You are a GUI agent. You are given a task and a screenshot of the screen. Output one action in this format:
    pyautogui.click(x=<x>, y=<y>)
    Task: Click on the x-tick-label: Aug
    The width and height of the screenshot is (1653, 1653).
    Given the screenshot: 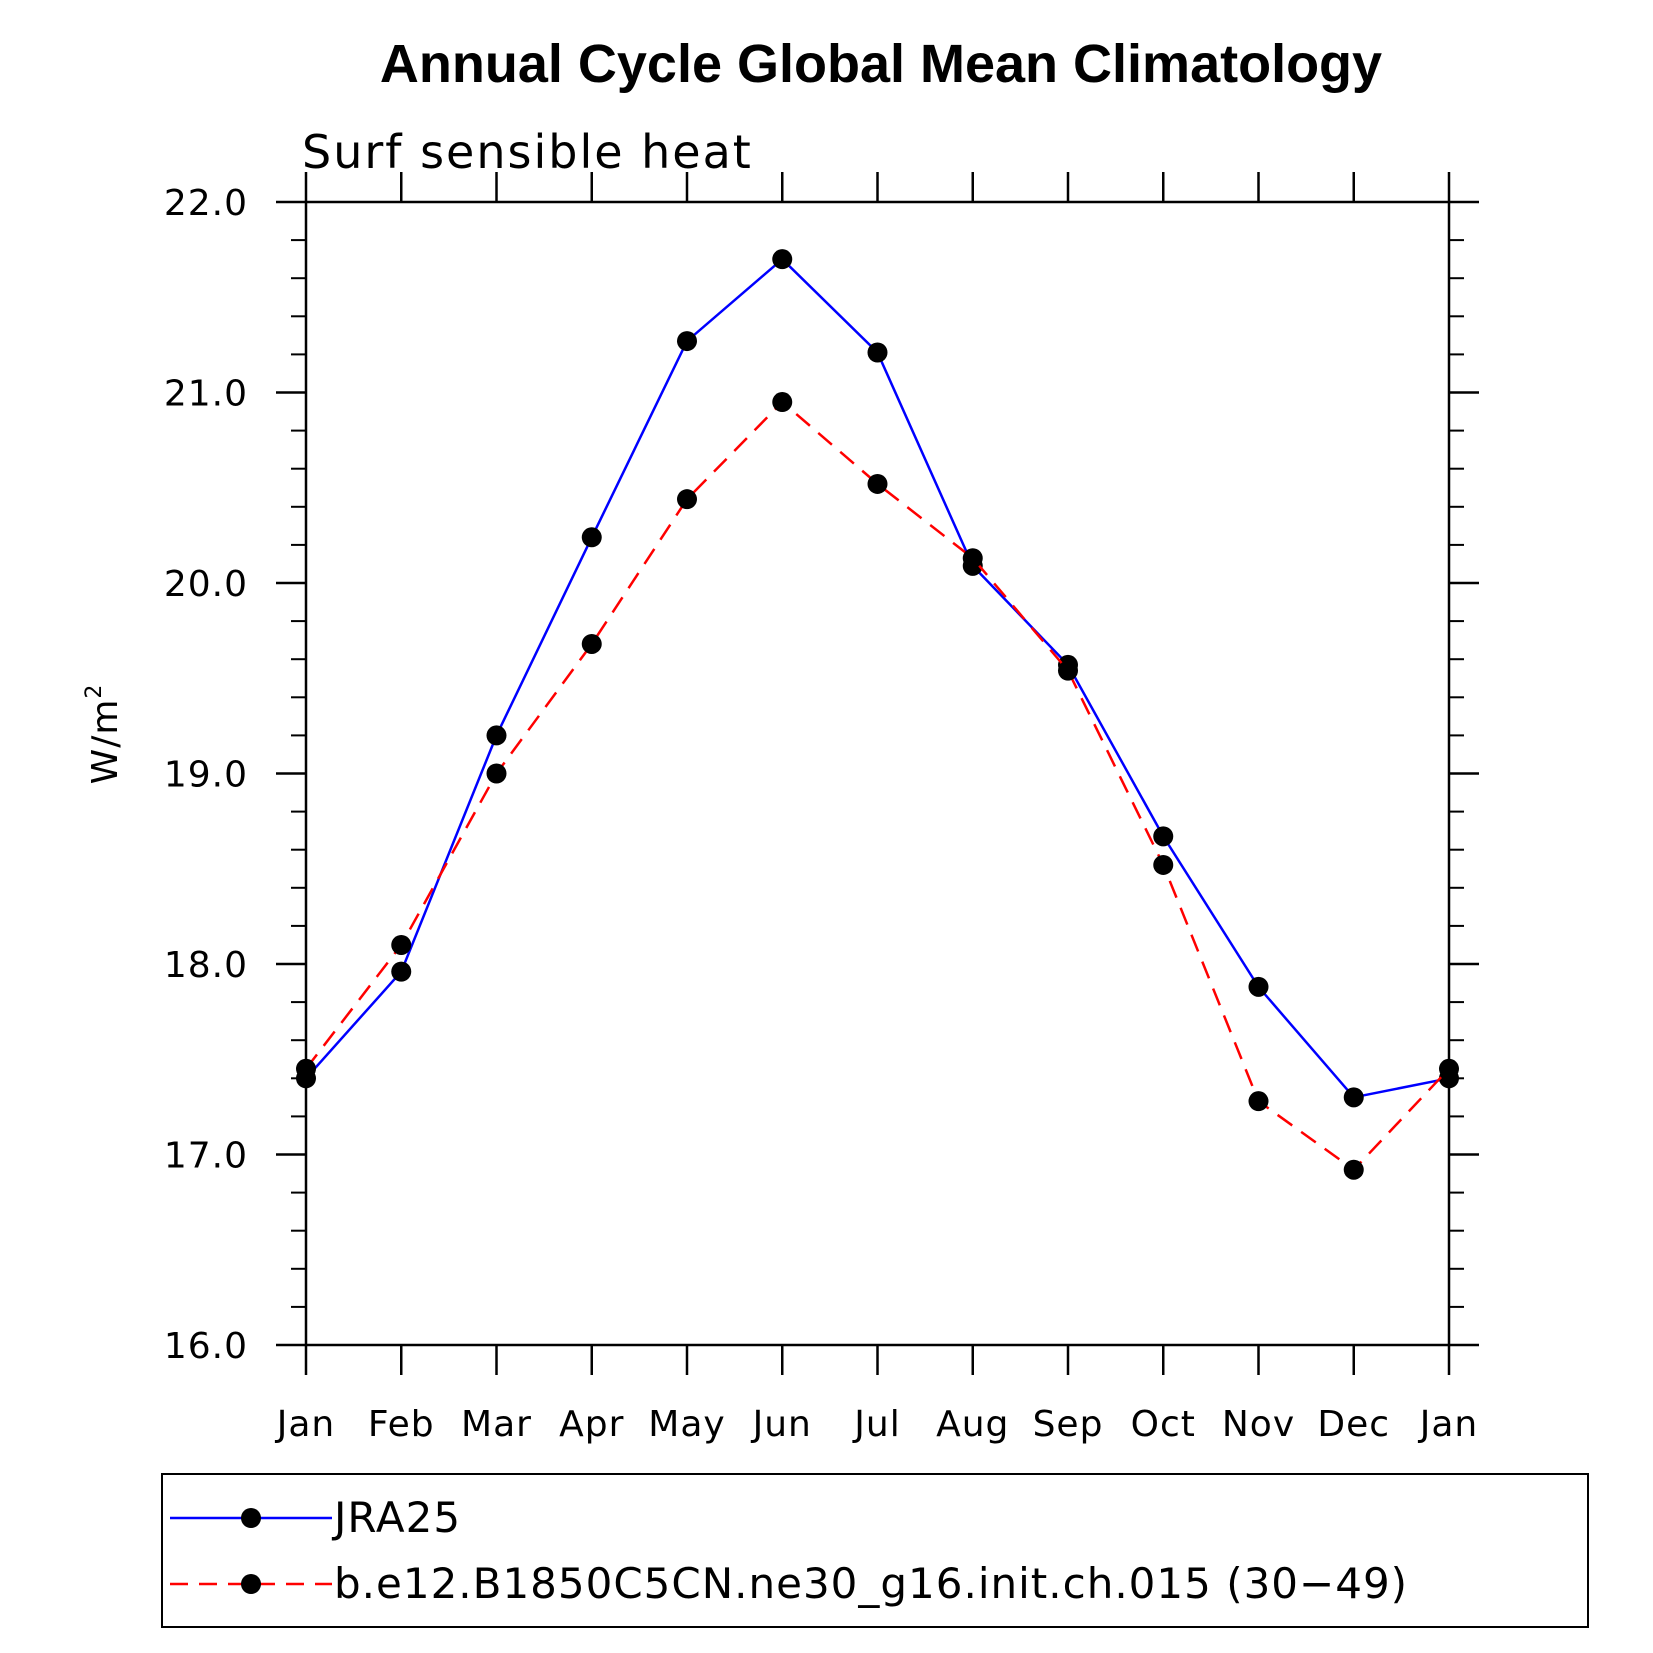 What is the action you would take?
    pyautogui.click(x=972, y=1424)
    